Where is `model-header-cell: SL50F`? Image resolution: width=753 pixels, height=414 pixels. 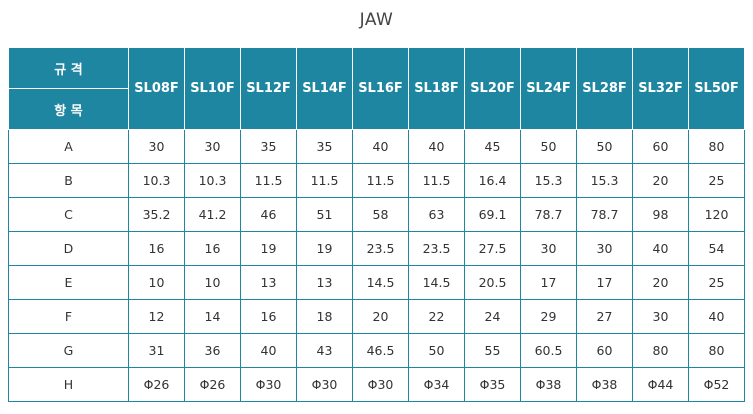
model-header-cell: SL50F is located at coordinates (716, 88).